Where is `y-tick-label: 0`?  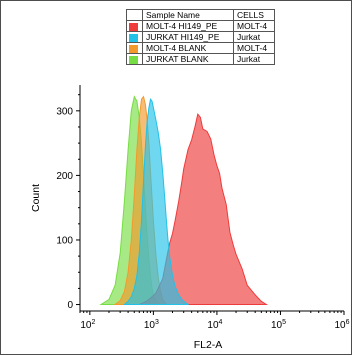
y-tick-label: 0 is located at coordinates (70, 305).